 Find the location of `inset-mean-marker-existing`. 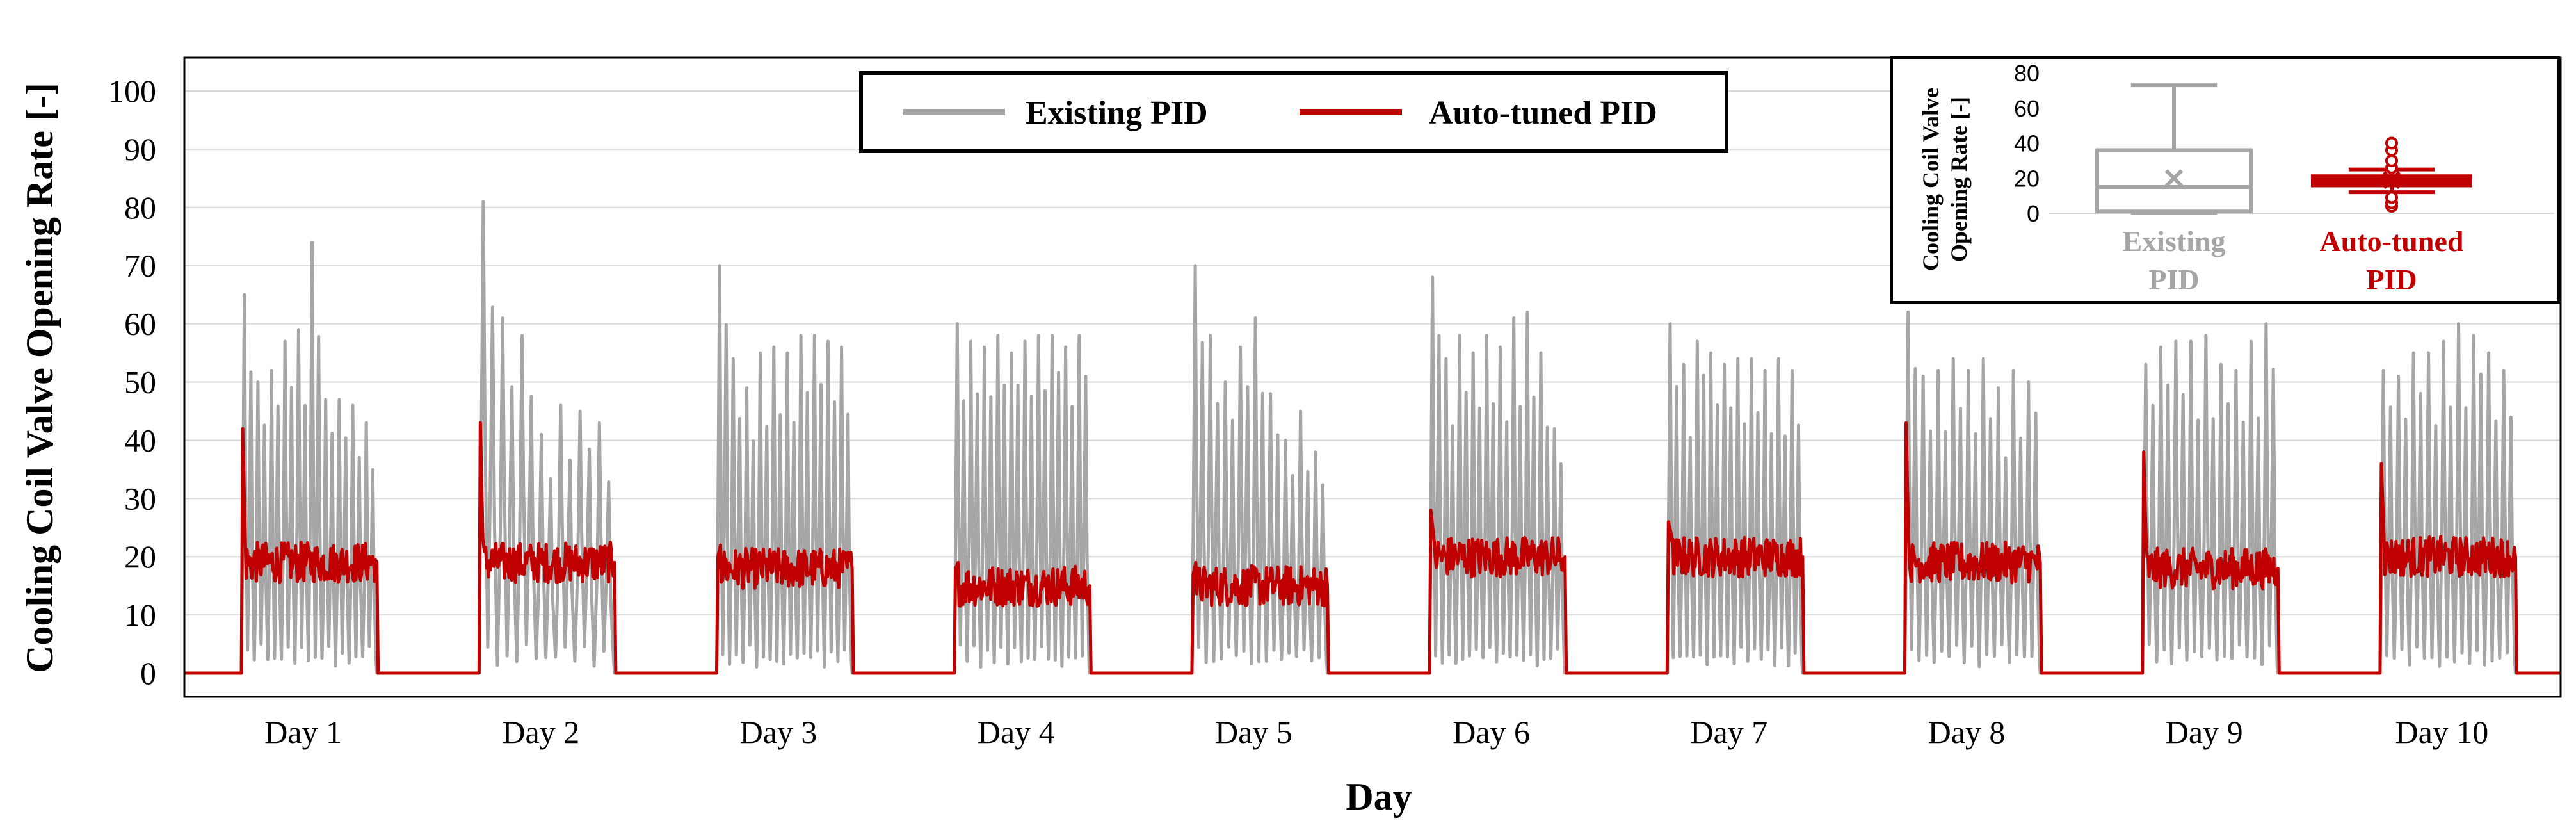

inset-mean-marker-existing is located at coordinates (2174, 178).